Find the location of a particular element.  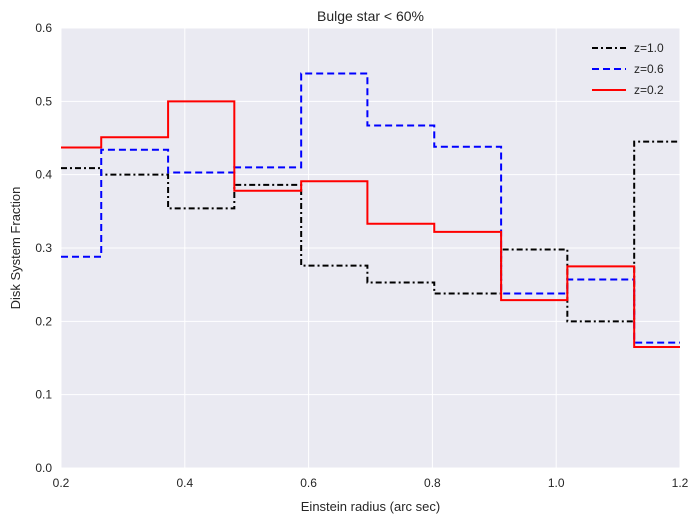

y-tick-label: 0.1 is located at coordinates (43, 395).